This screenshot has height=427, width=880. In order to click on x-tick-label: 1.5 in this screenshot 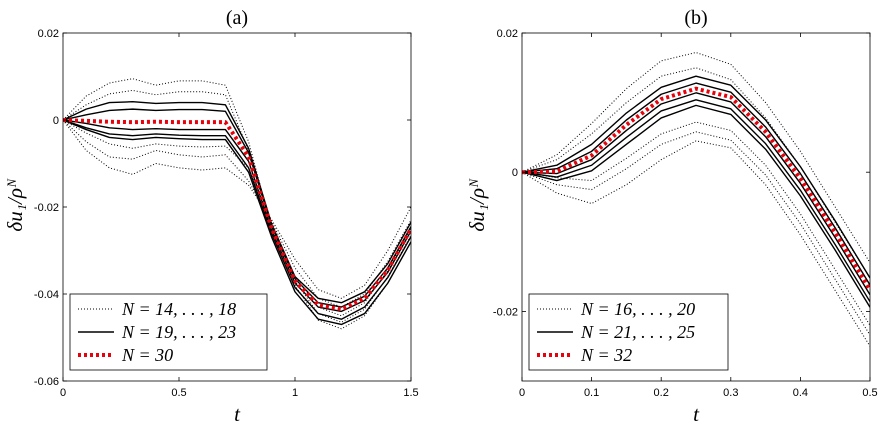, I will do `click(410, 393)`.